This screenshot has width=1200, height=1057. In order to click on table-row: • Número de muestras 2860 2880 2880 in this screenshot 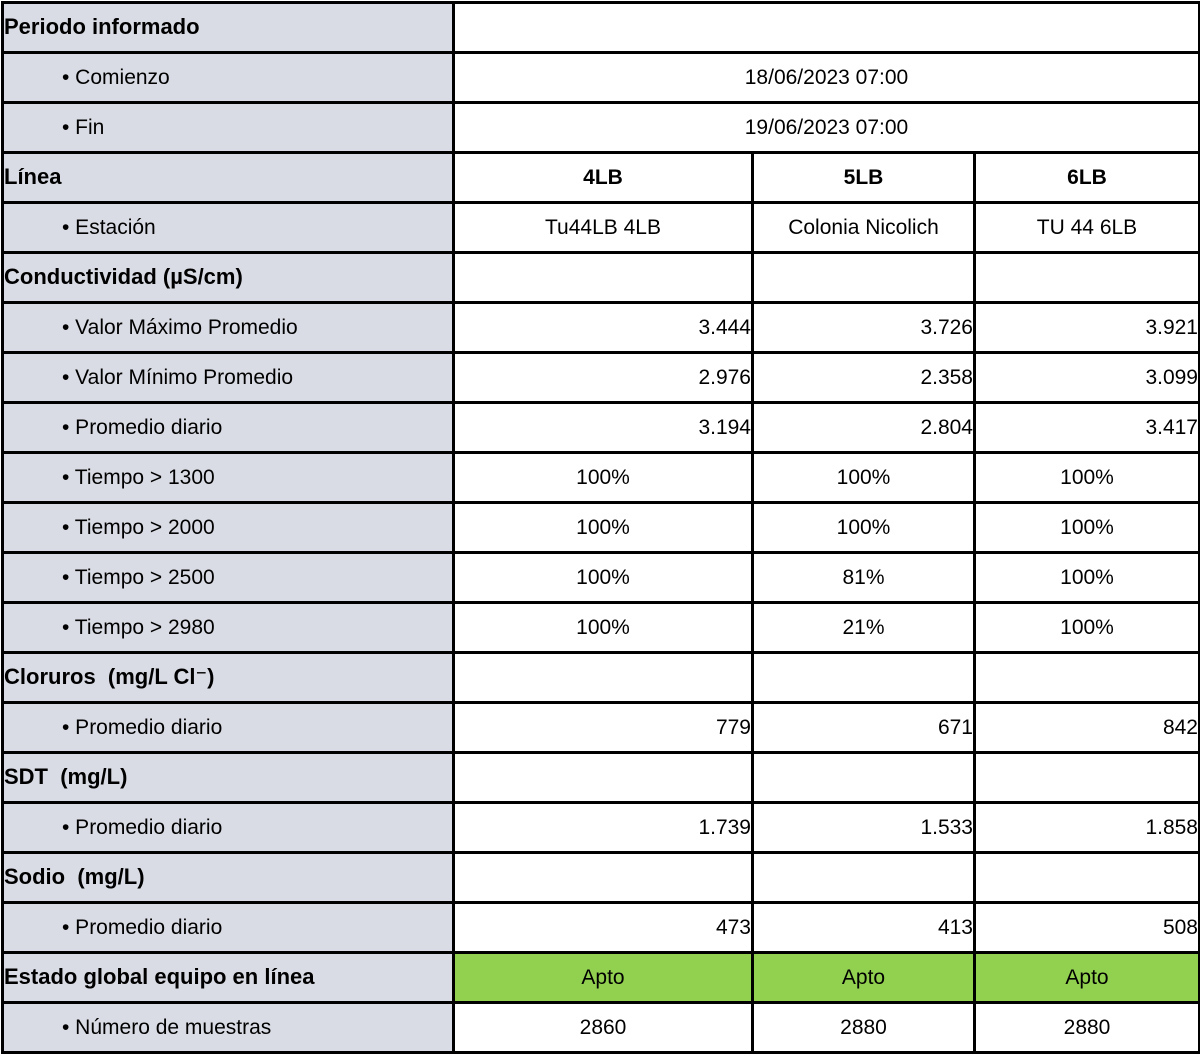, I will do `click(600, 1027)`.